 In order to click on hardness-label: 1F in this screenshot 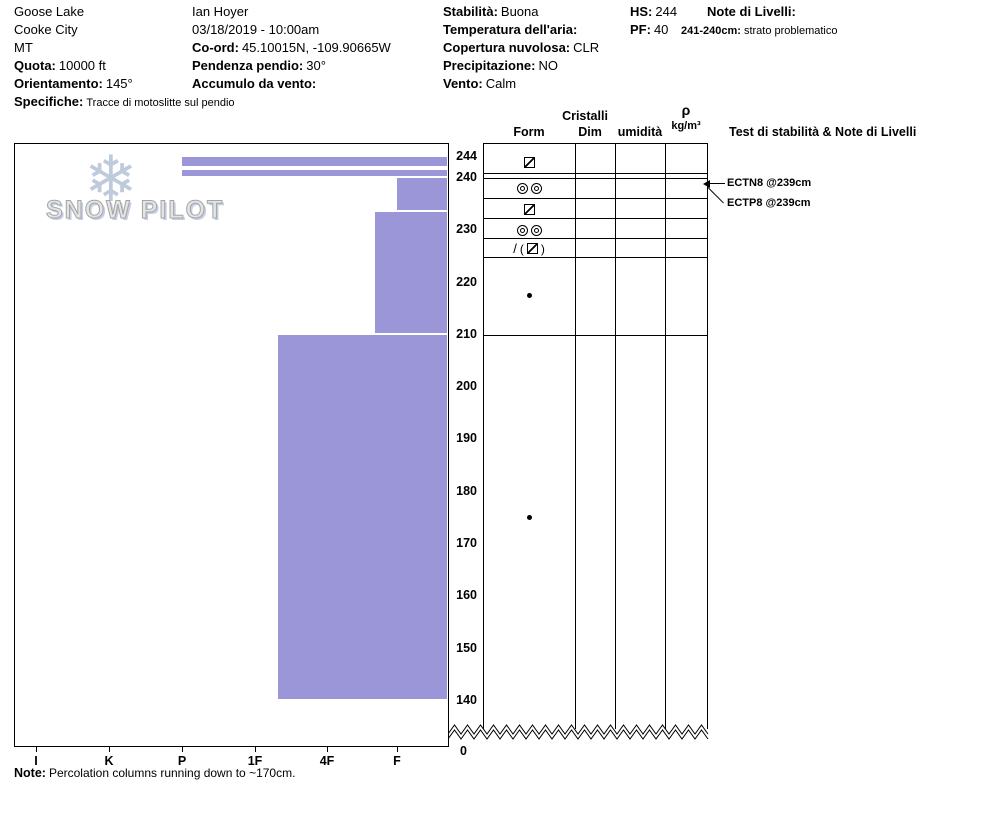, I will do `click(255, 761)`.